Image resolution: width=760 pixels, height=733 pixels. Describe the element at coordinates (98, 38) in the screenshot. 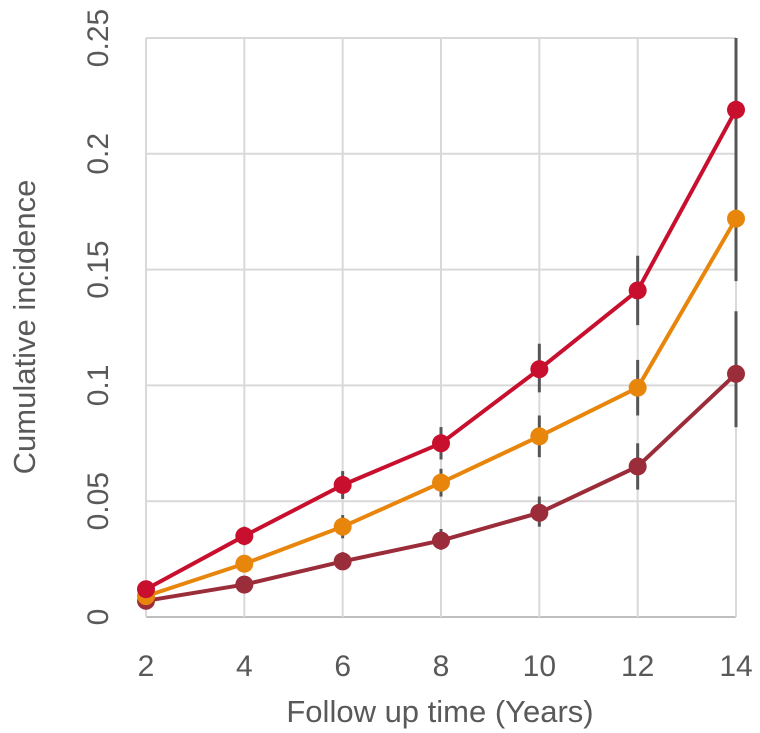

I see `y-tick-label: 0.25` at that location.